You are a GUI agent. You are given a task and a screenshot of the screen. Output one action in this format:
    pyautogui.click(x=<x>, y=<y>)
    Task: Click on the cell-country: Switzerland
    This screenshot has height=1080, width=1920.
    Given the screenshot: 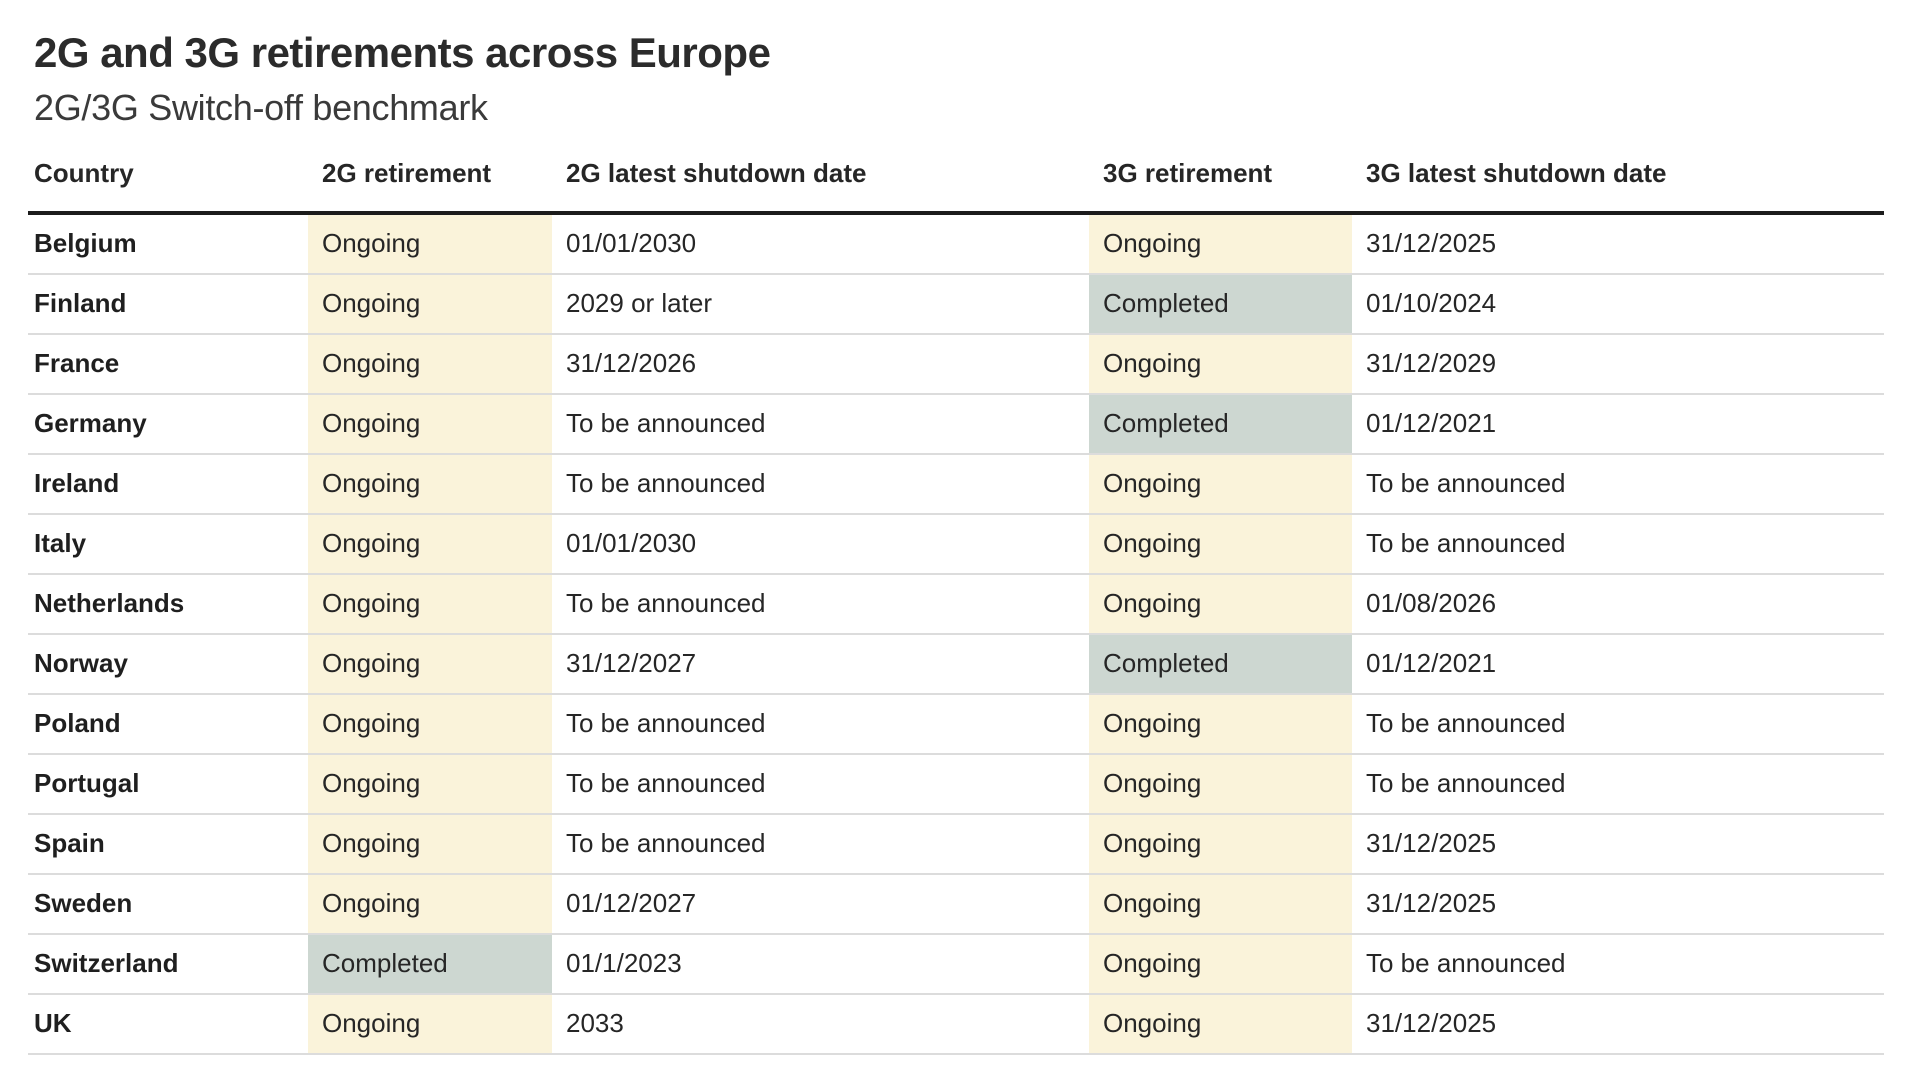 What is the action you would take?
    pyautogui.click(x=168, y=964)
    